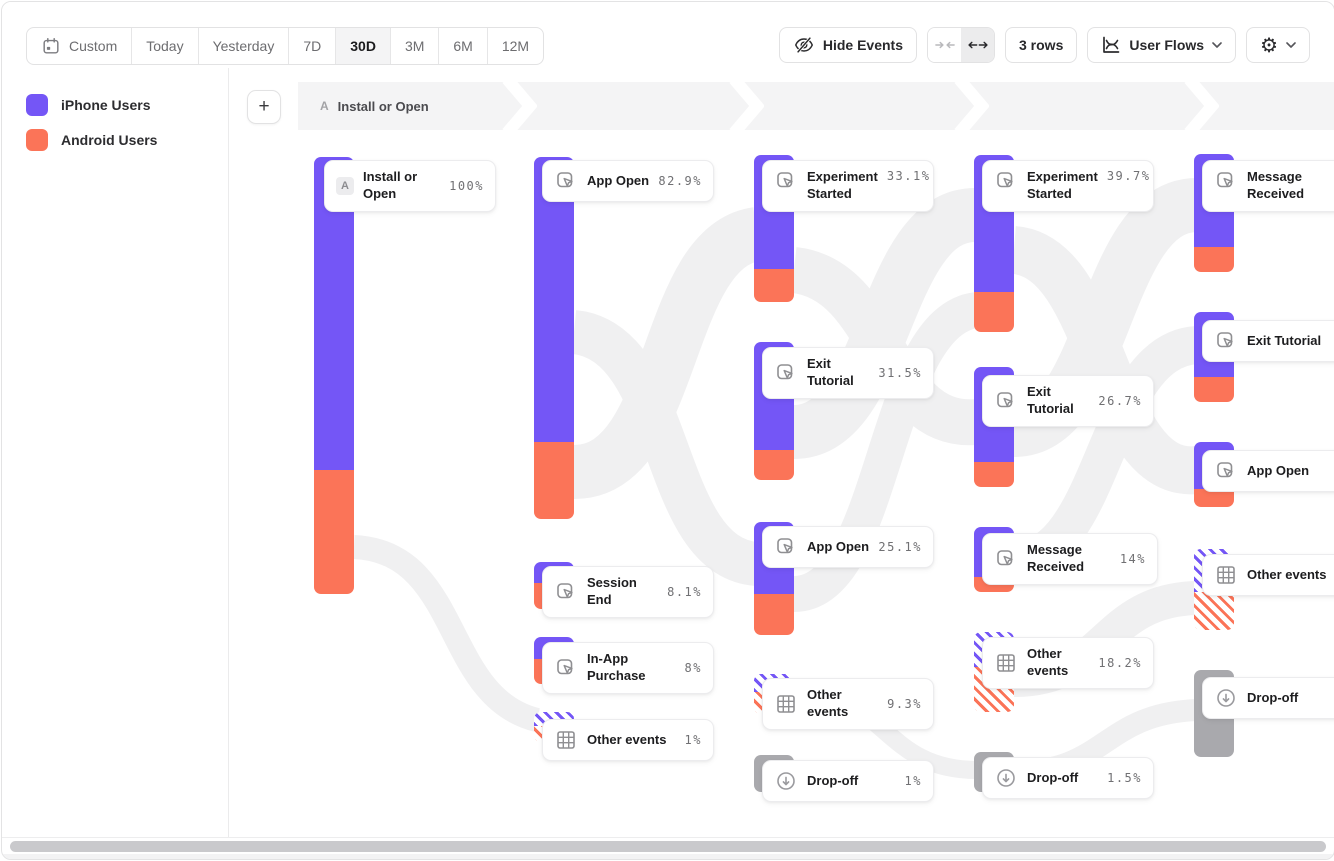 This screenshot has width=1334, height=861. I want to click on flow-bar-app-open, so click(554, 338).